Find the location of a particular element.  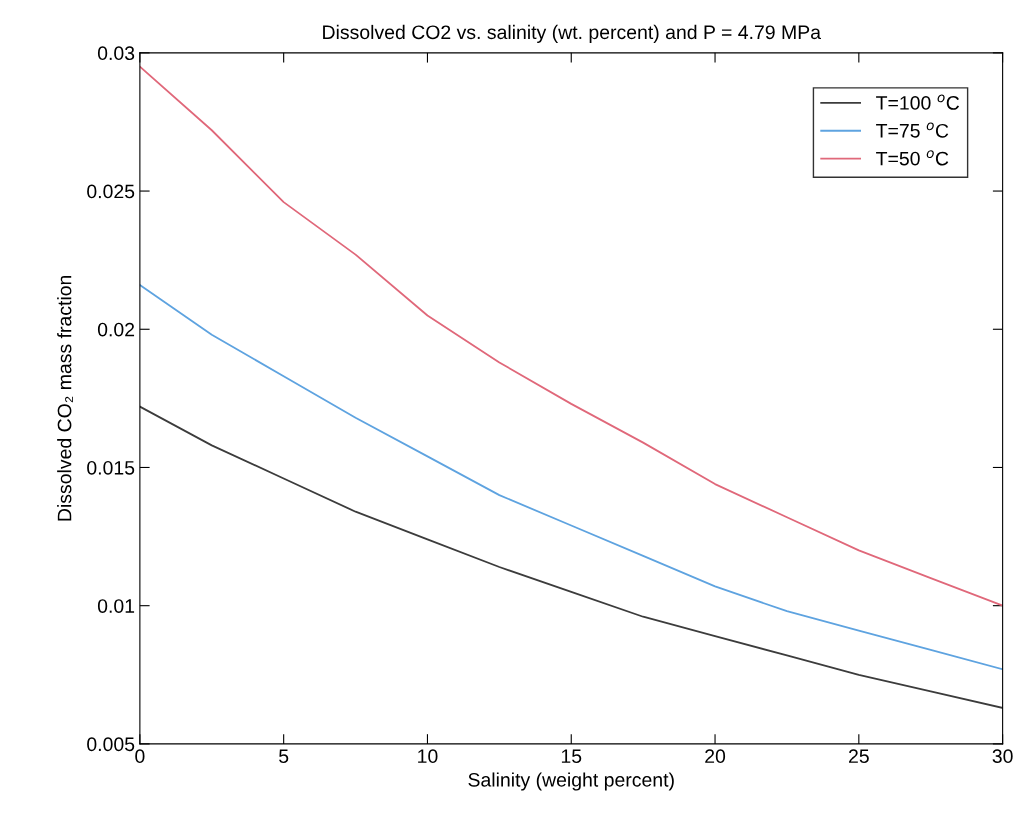

legend-label: T=75 $^{o}$C is located at coordinates (912, 130).